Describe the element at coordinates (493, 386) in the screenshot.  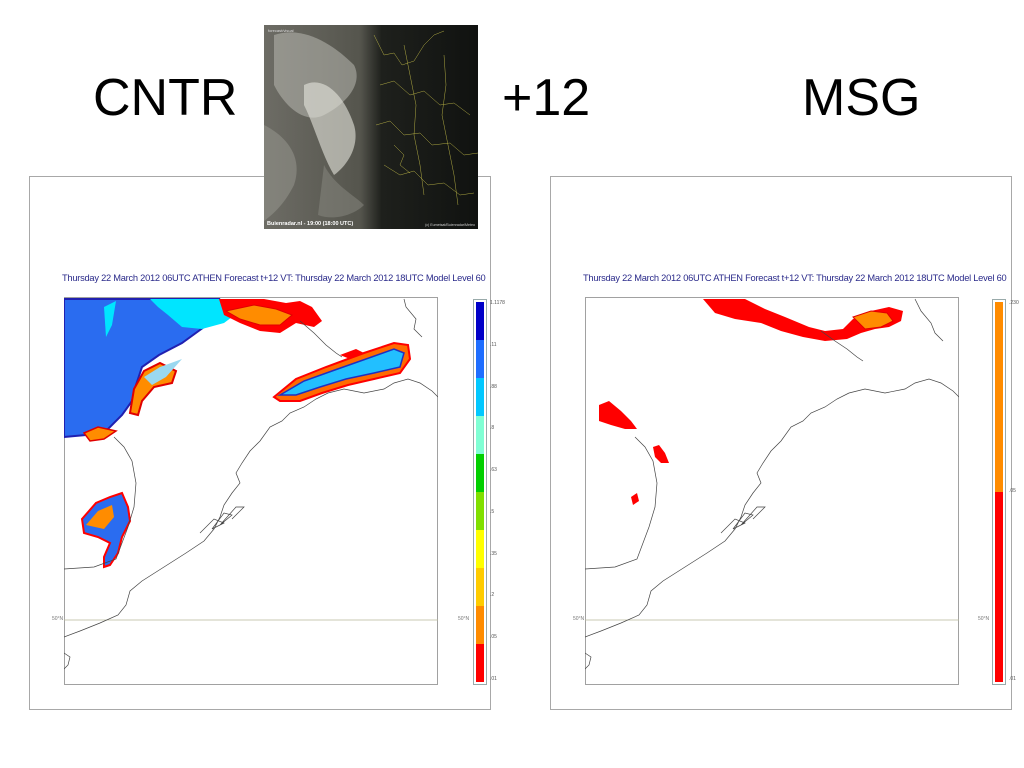
I see `legend-tick-label: .88` at that location.